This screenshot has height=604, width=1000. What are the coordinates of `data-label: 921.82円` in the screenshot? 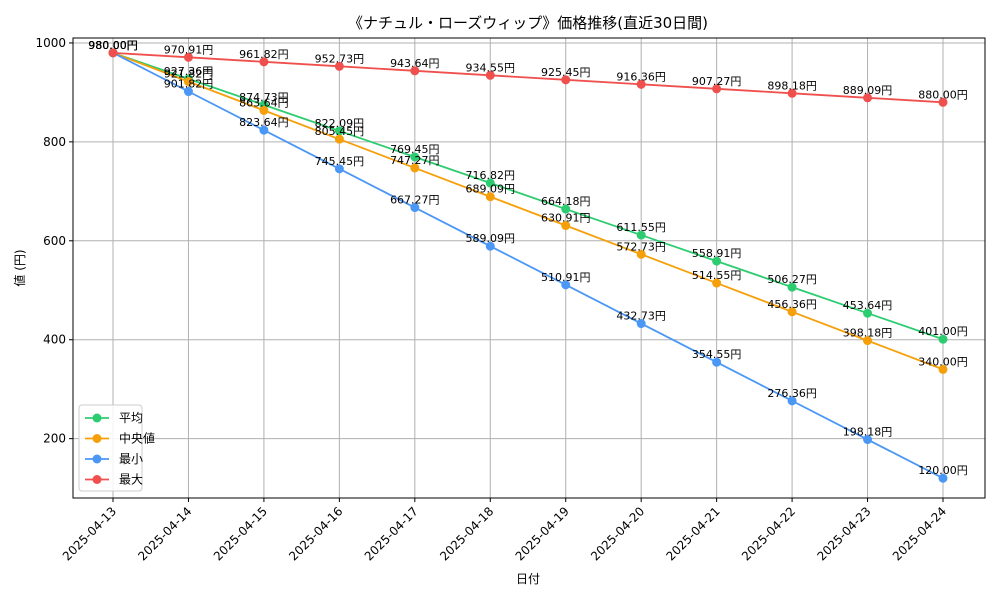 It's located at (189, 74).